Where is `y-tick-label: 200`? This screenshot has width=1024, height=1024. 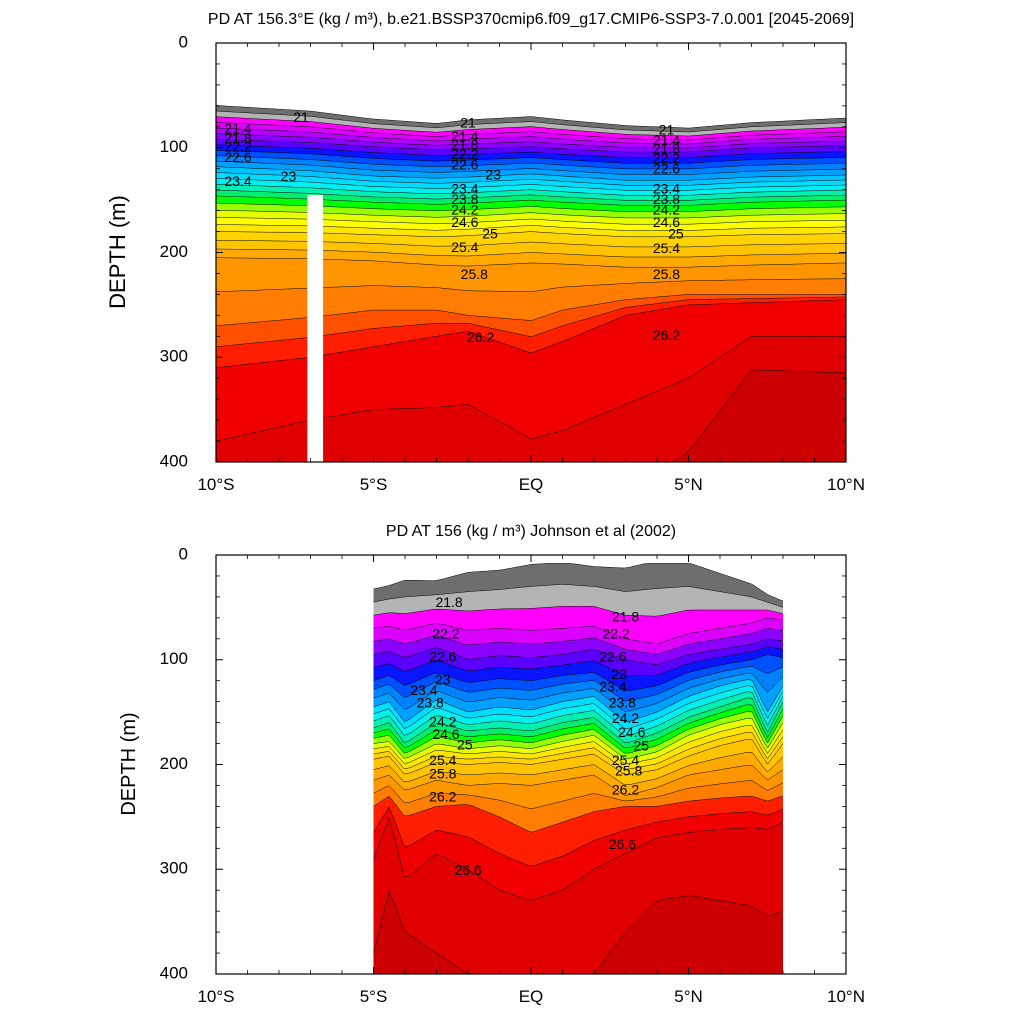
y-tick-label: 200 is located at coordinates (174, 251).